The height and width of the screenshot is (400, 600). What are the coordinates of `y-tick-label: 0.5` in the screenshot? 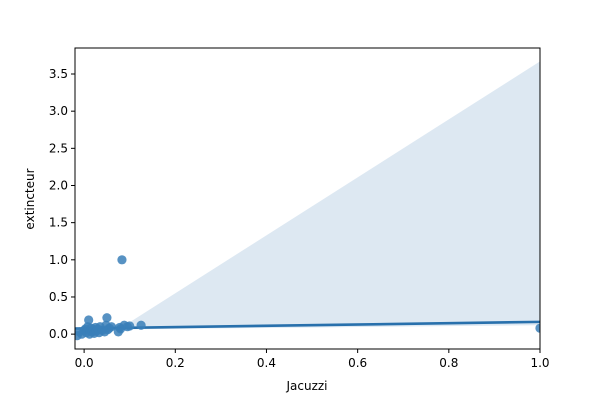 It's located at (58, 297).